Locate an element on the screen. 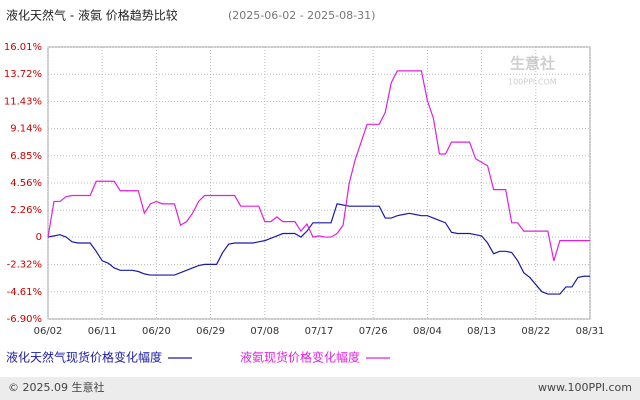 The height and width of the screenshot is (400, 640). legend-label: 液化天然气现货价格变化幅度 is located at coordinates (84, 357).